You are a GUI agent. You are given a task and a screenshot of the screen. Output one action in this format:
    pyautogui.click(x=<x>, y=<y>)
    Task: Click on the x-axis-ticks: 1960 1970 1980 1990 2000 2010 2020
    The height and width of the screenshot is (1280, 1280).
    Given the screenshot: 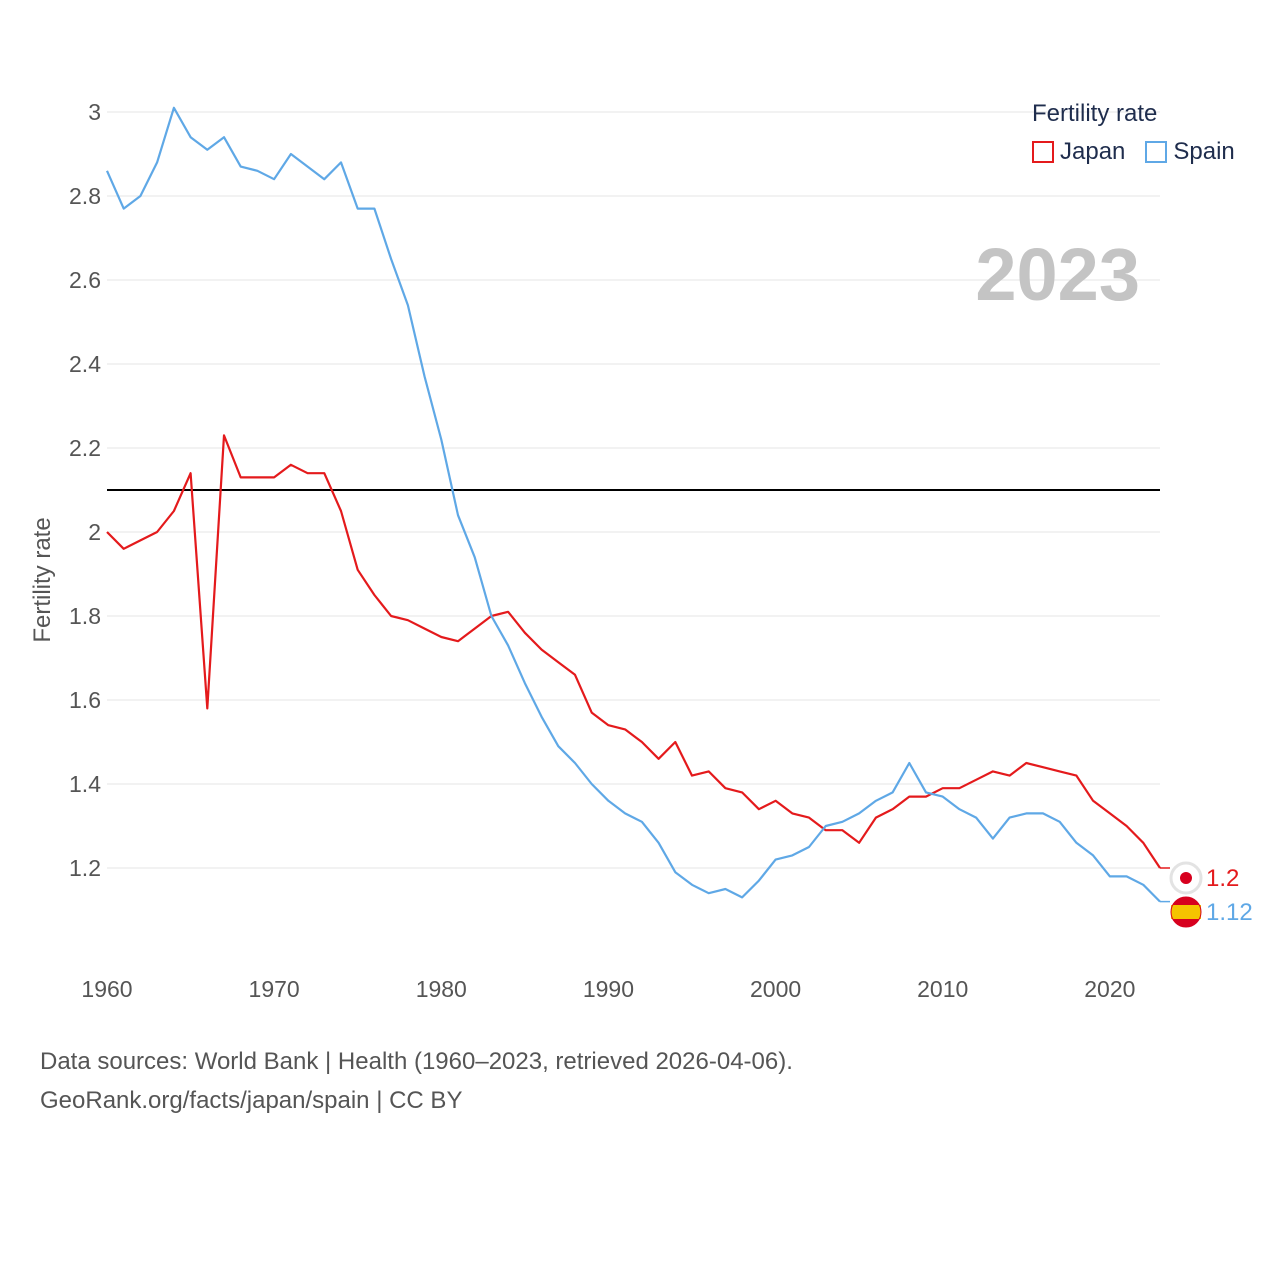 What is the action you would take?
    pyautogui.click(x=608, y=989)
    